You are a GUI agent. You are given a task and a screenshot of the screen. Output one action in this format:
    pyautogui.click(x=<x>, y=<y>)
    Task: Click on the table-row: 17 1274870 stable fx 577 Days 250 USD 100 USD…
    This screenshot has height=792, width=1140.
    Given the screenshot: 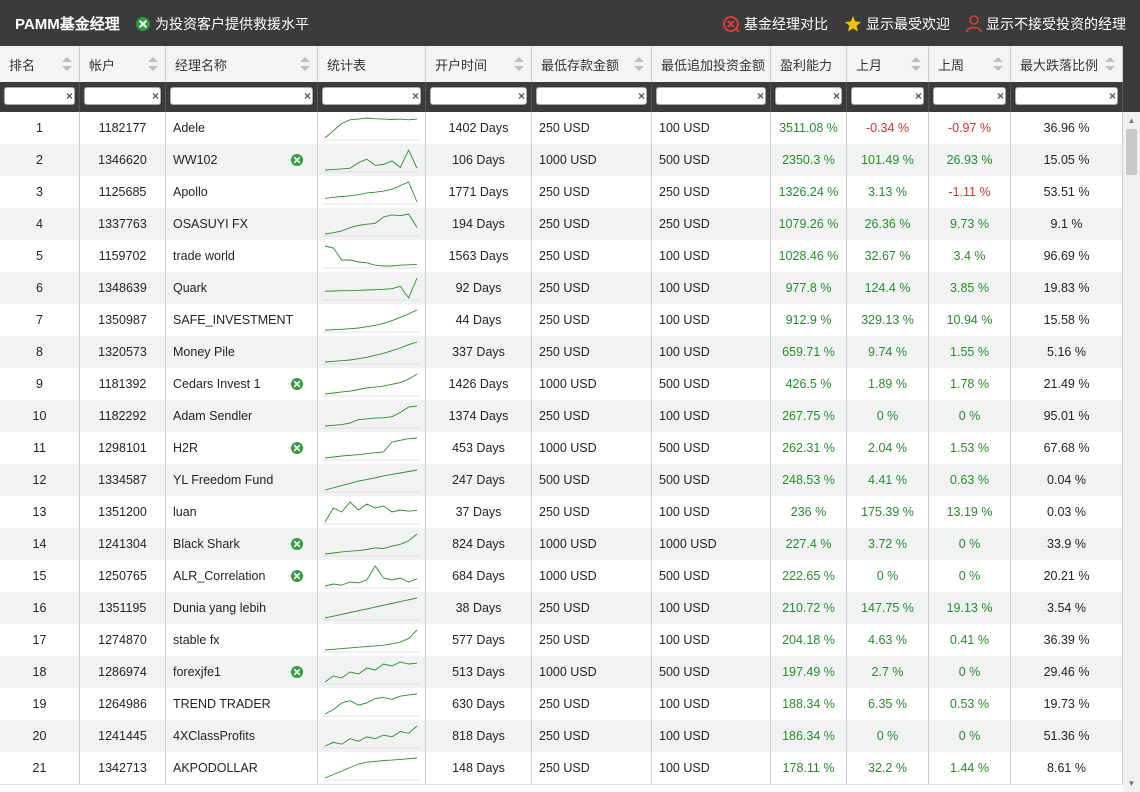 What is the action you would take?
    pyautogui.click(x=561, y=640)
    